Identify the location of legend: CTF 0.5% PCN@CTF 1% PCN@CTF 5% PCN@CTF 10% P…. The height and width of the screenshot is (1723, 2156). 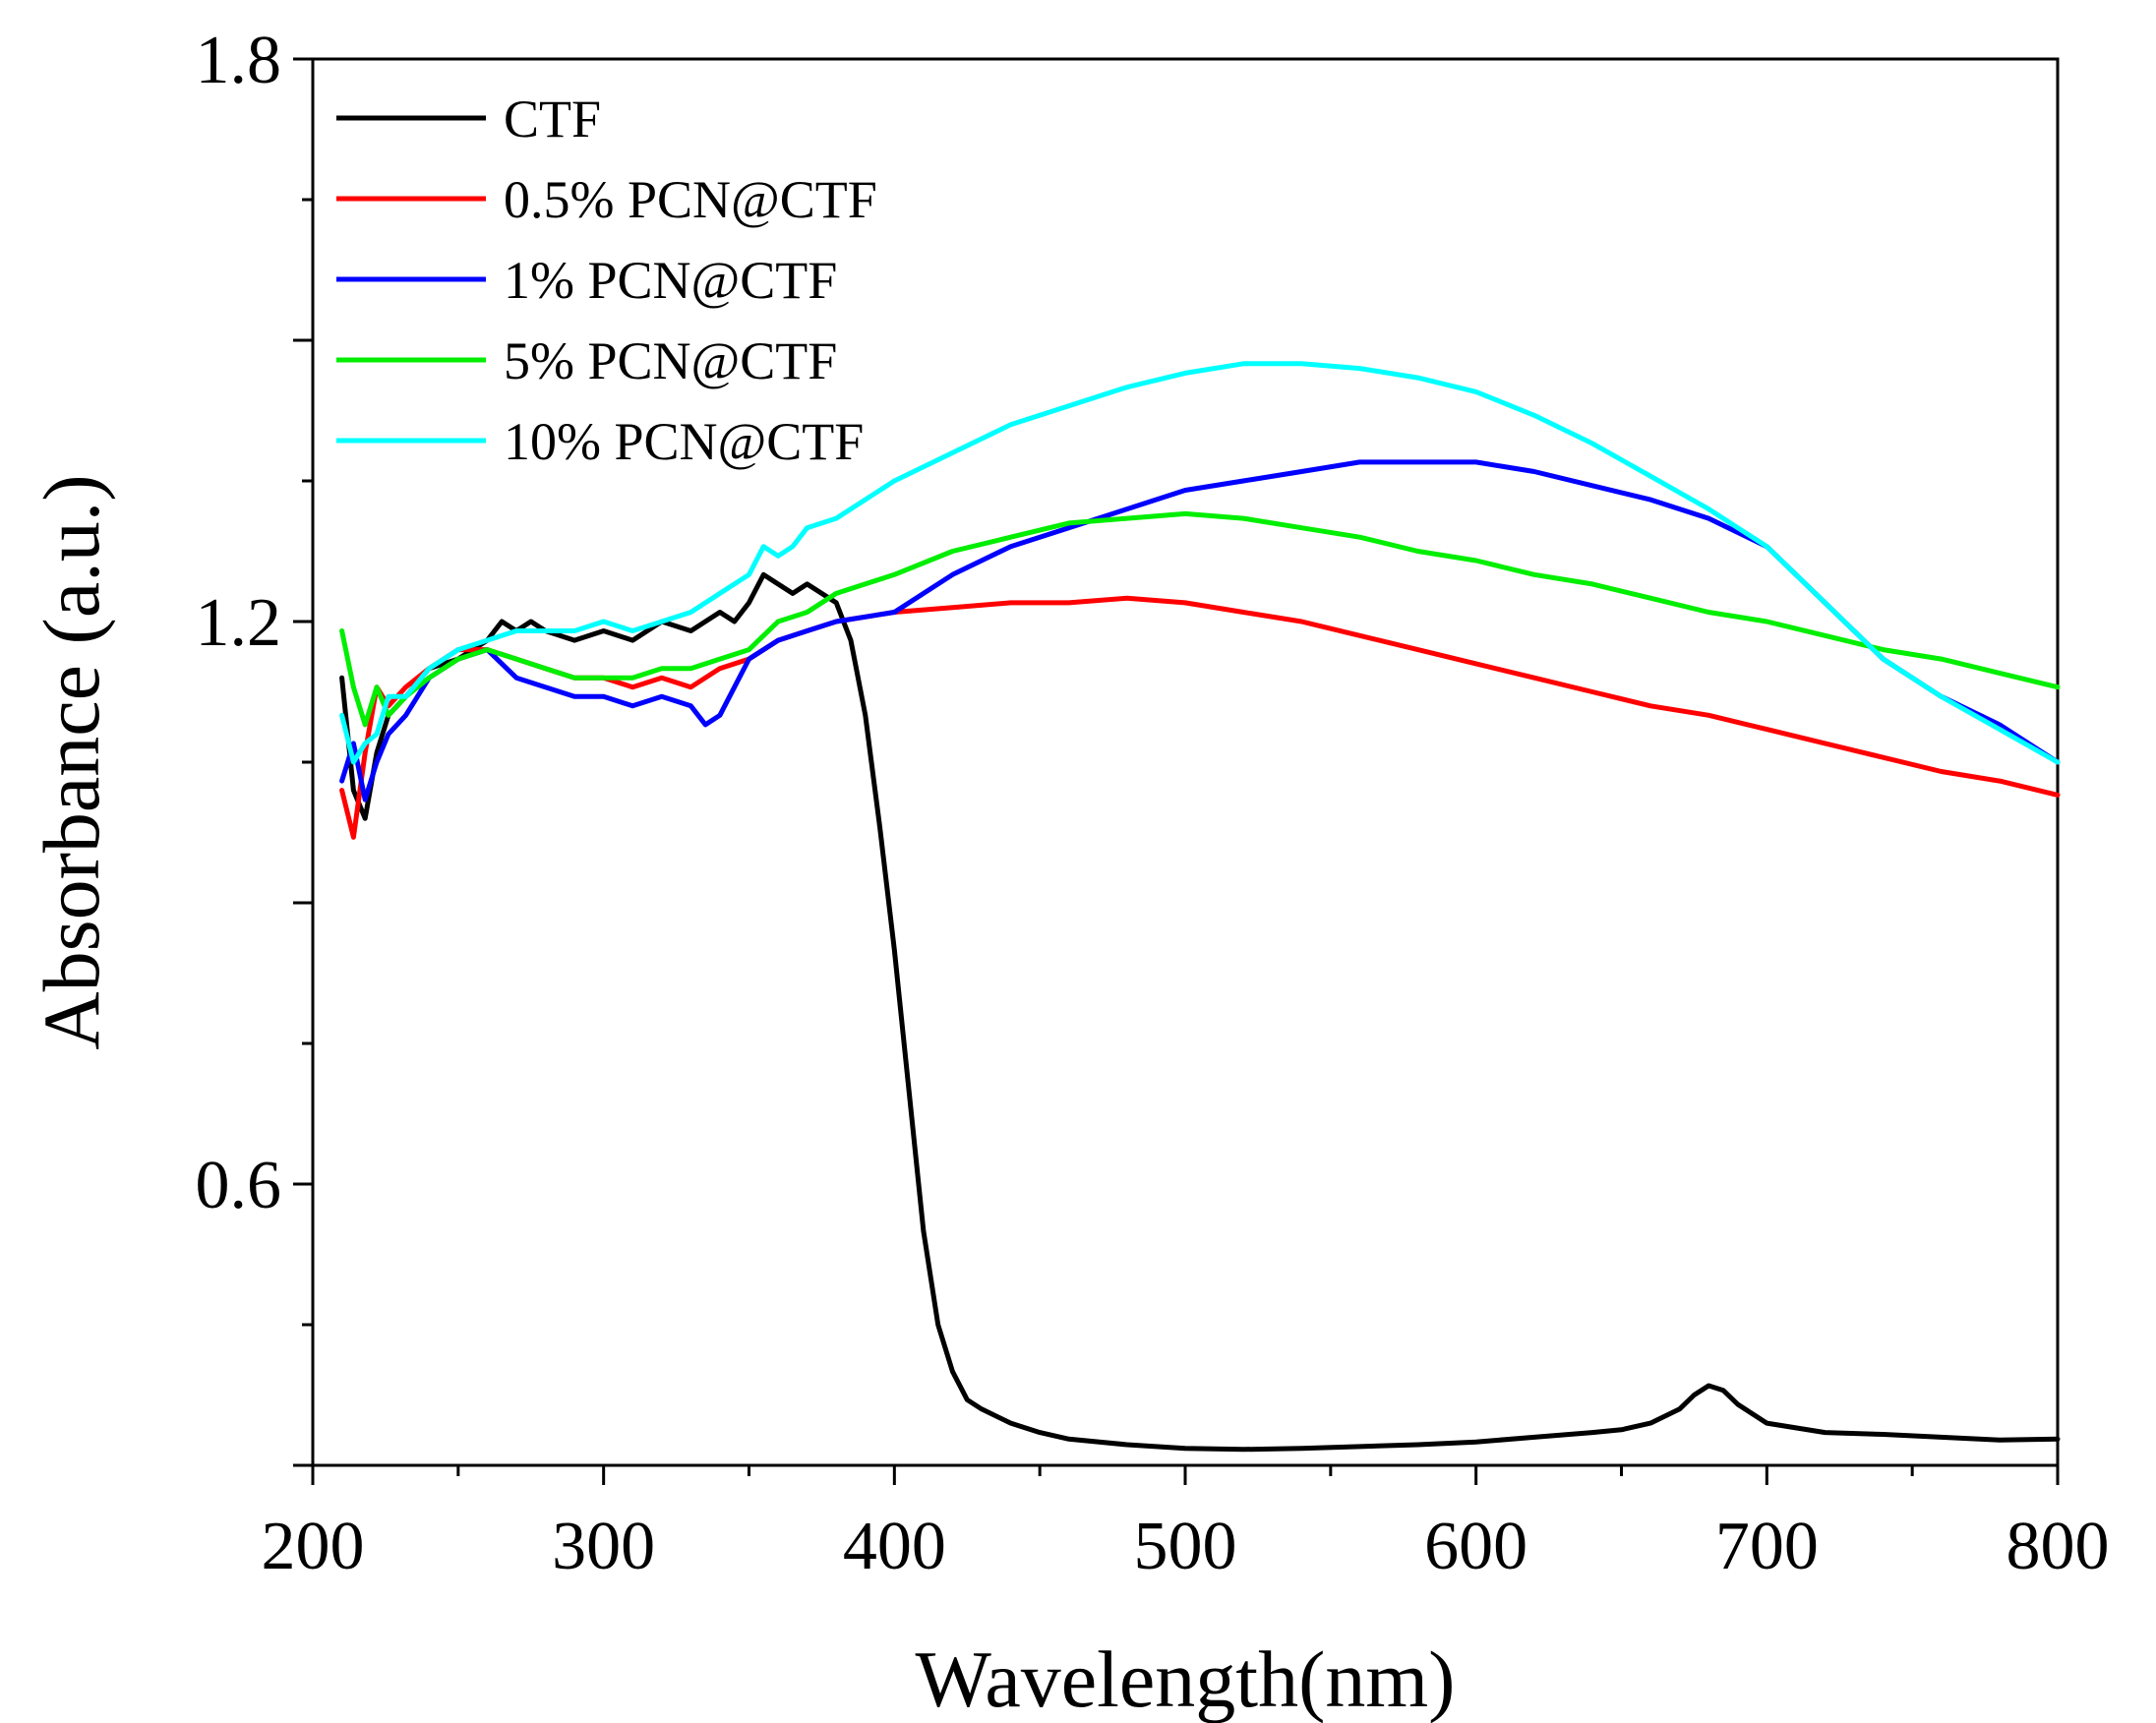
(606, 280).